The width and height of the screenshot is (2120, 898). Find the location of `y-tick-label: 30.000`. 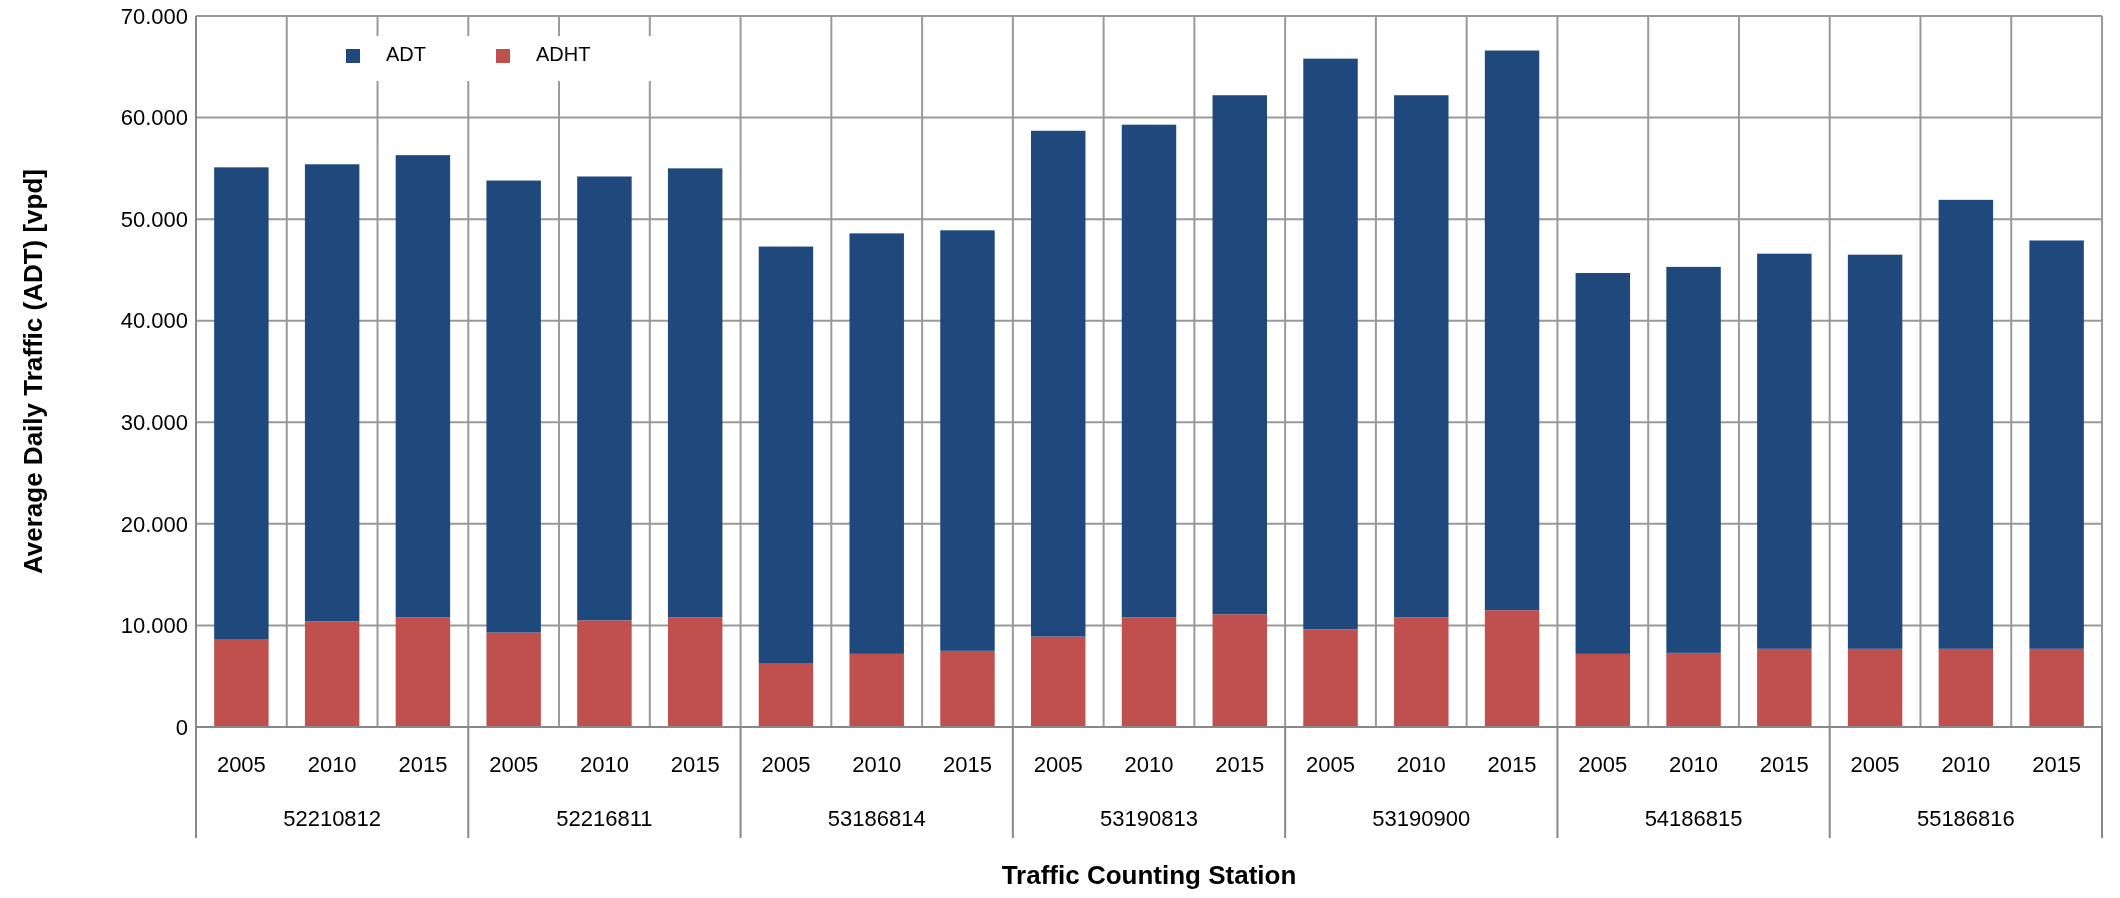

y-tick-label: 30.000 is located at coordinates (154, 422).